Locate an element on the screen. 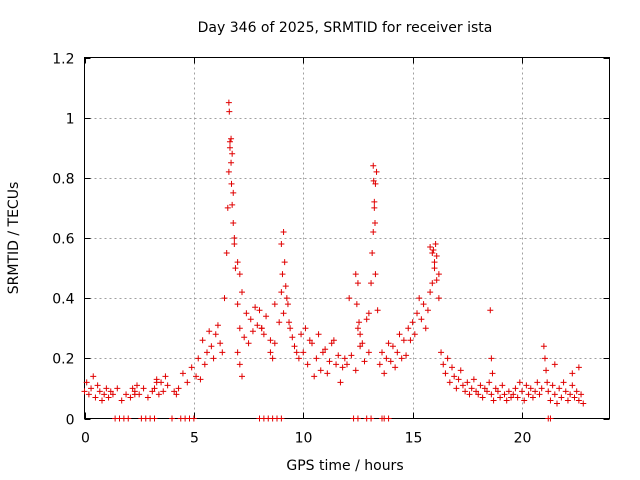 This screenshot has height=480, width=640. y-tick-label: 0.4 is located at coordinates (63, 300).